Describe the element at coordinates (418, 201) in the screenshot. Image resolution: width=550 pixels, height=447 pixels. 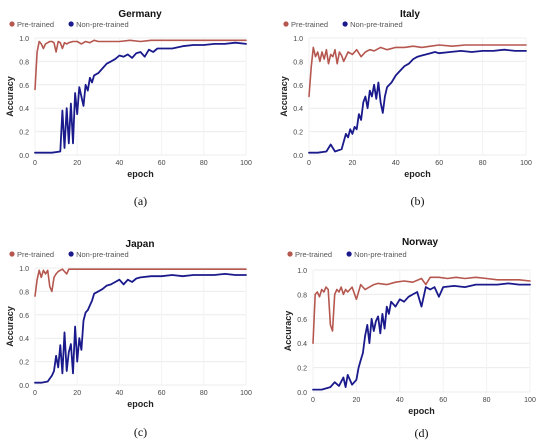
I see `panel-caption: (b)` at that location.